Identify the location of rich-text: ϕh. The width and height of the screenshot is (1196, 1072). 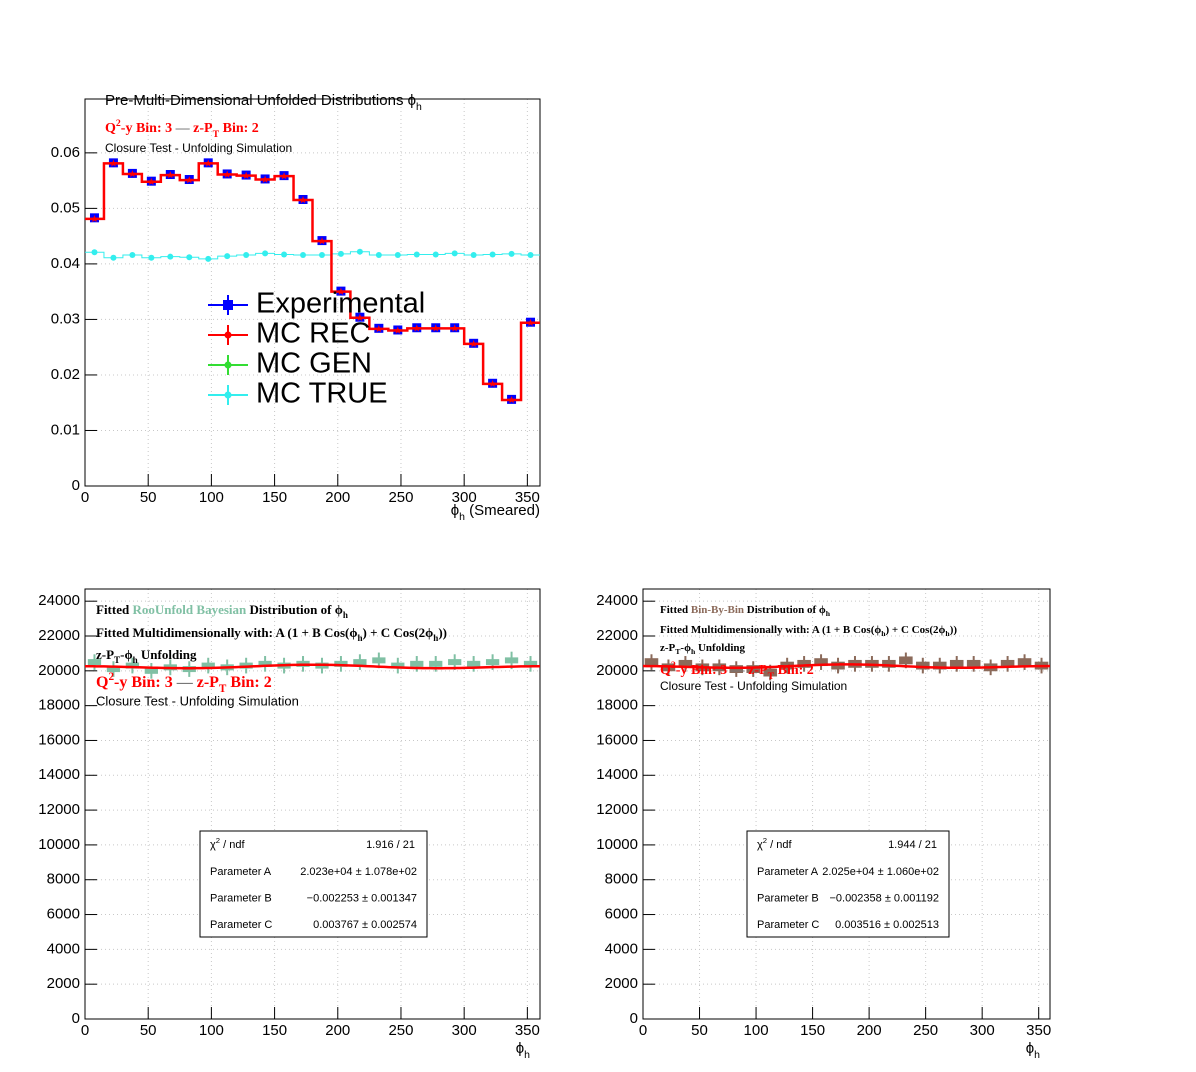
(523, 1050).